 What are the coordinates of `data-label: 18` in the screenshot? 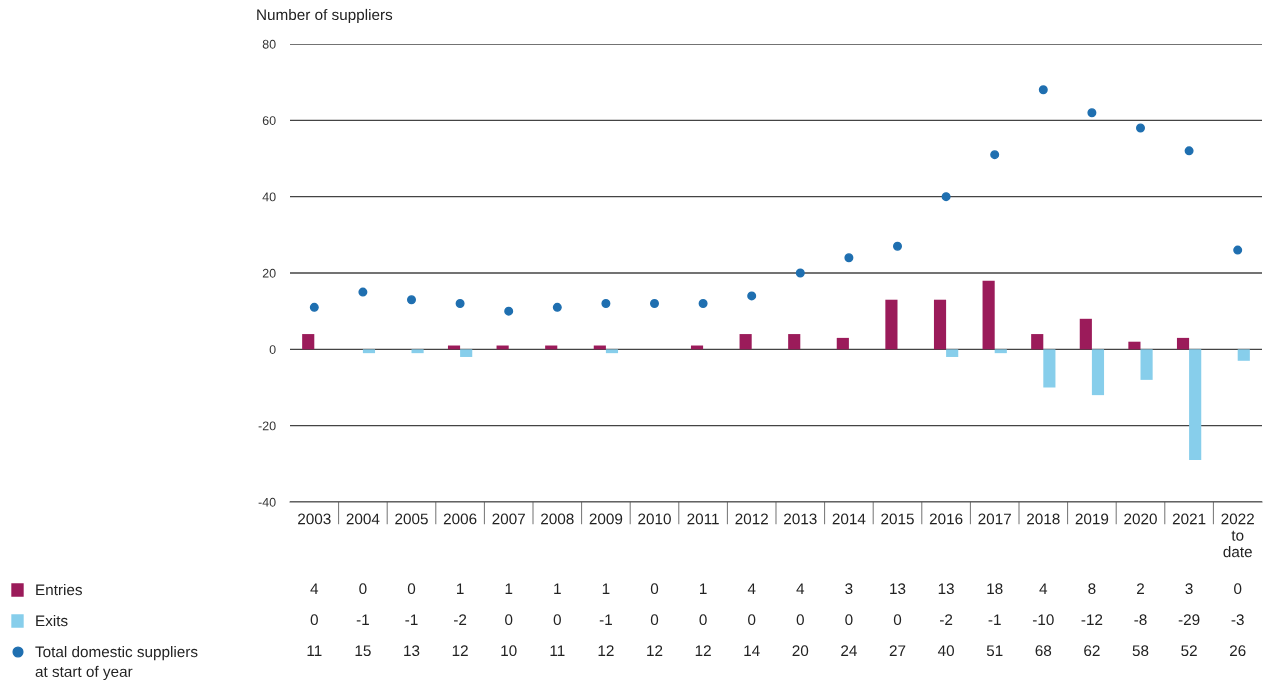 It's located at (995, 589).